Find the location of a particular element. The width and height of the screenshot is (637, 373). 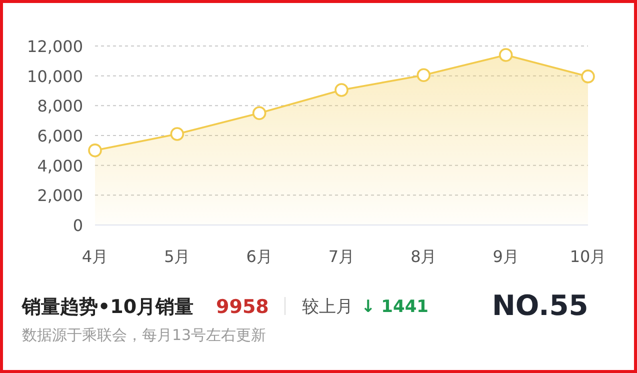

text: 销量趋势•10月销量 is located at coordinates (107, 307).